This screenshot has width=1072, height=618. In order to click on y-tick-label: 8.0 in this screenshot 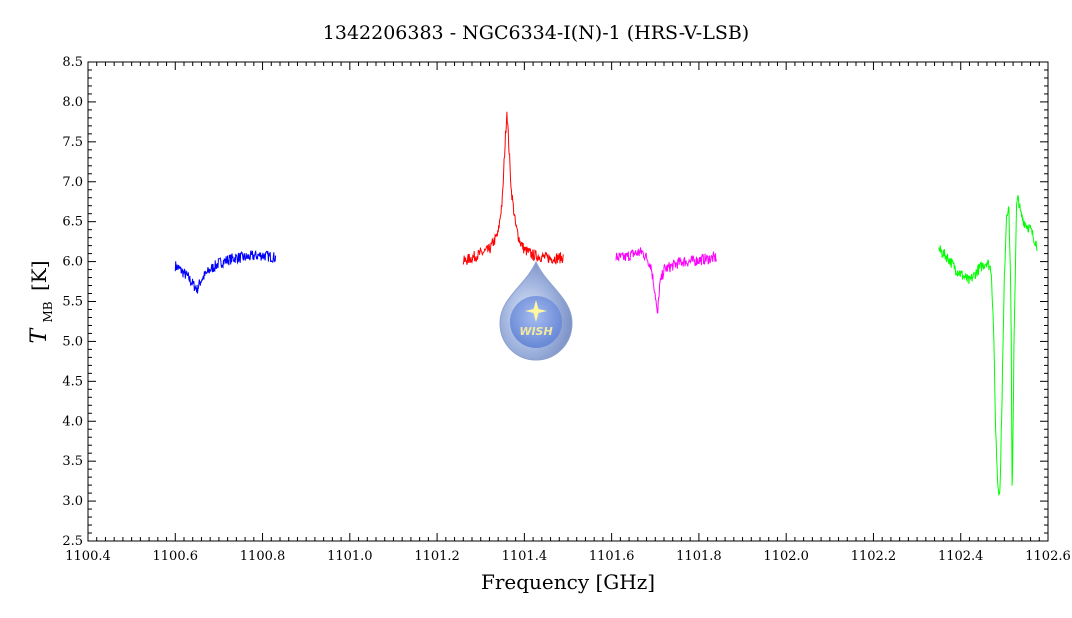, I will do `click(72, 102)`.